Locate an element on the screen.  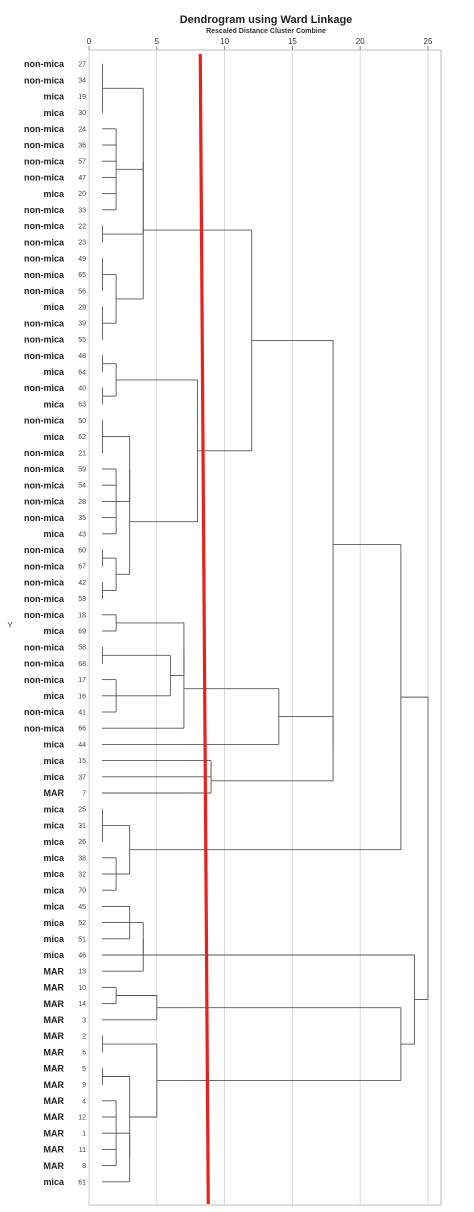
leaf-id: 8 is located at coordinates (84, 1166).